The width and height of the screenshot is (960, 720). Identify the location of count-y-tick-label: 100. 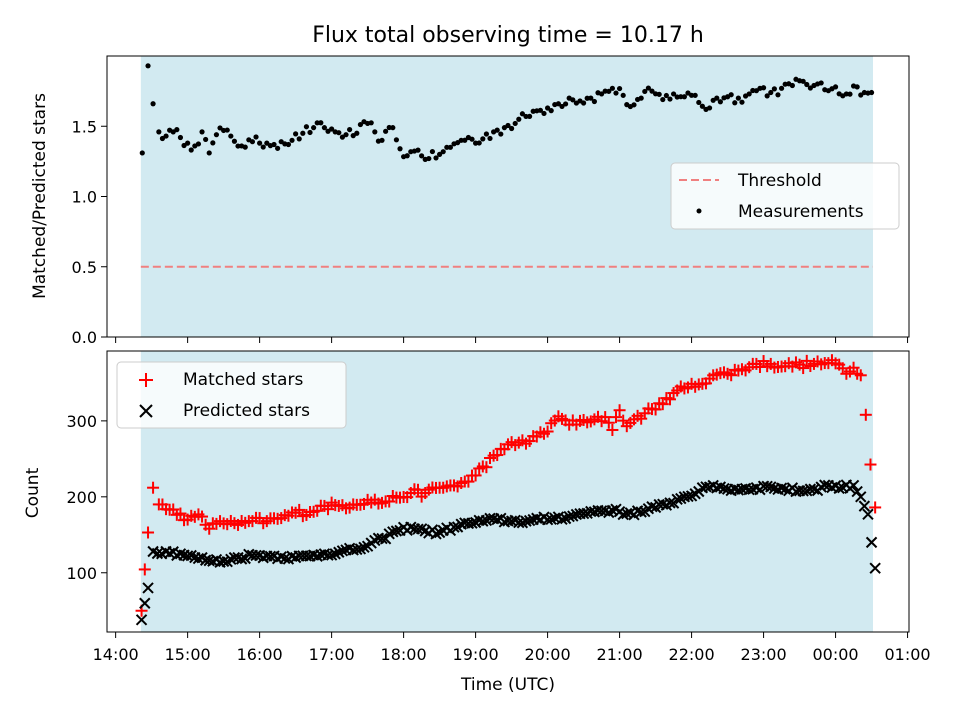
(81, 573).